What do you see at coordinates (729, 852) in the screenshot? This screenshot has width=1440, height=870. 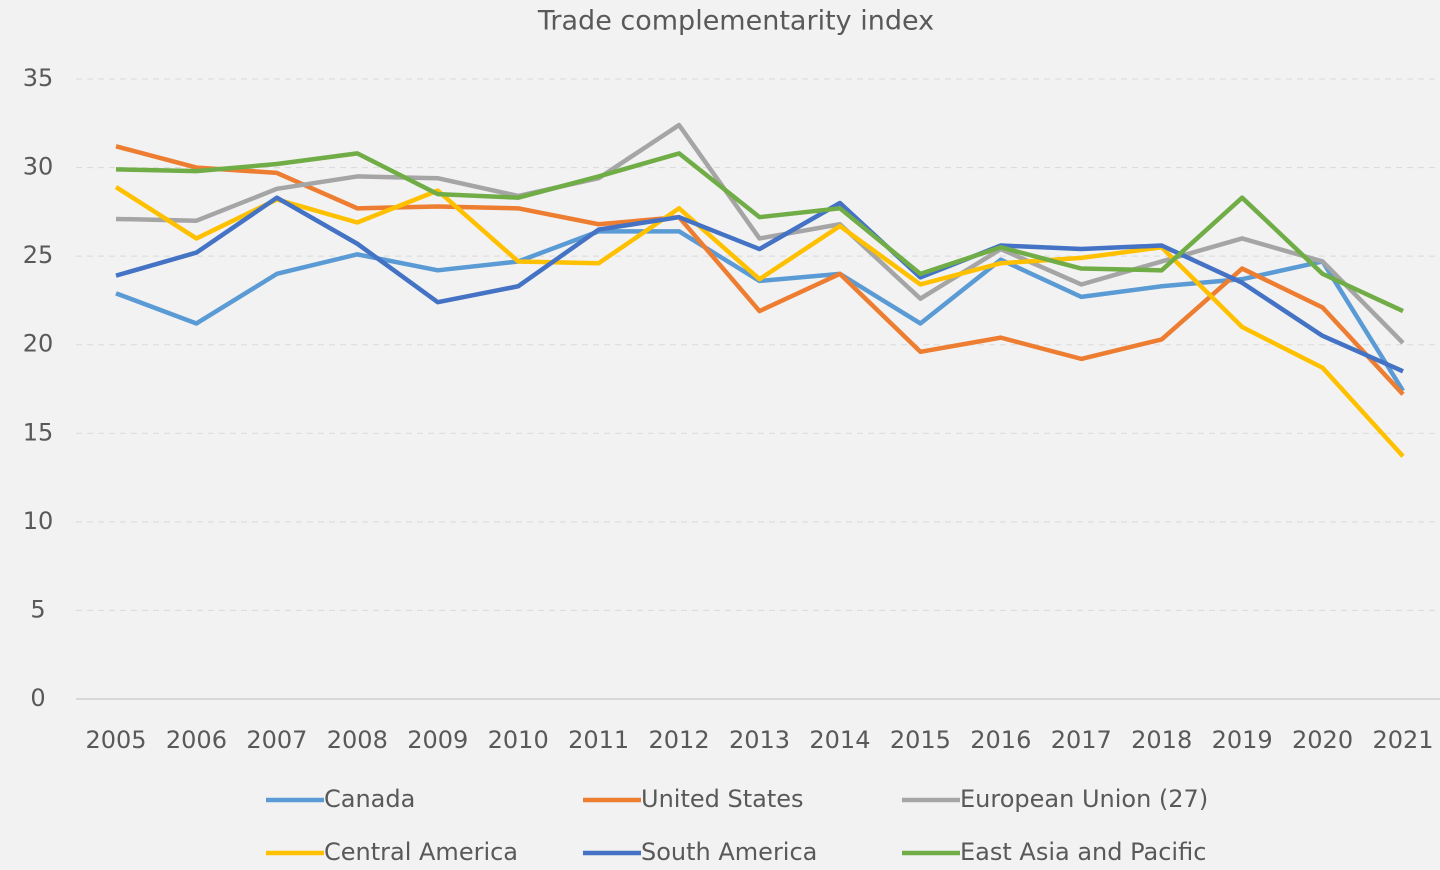 I see `legend-label: South America` at bounding box center [729, 852].